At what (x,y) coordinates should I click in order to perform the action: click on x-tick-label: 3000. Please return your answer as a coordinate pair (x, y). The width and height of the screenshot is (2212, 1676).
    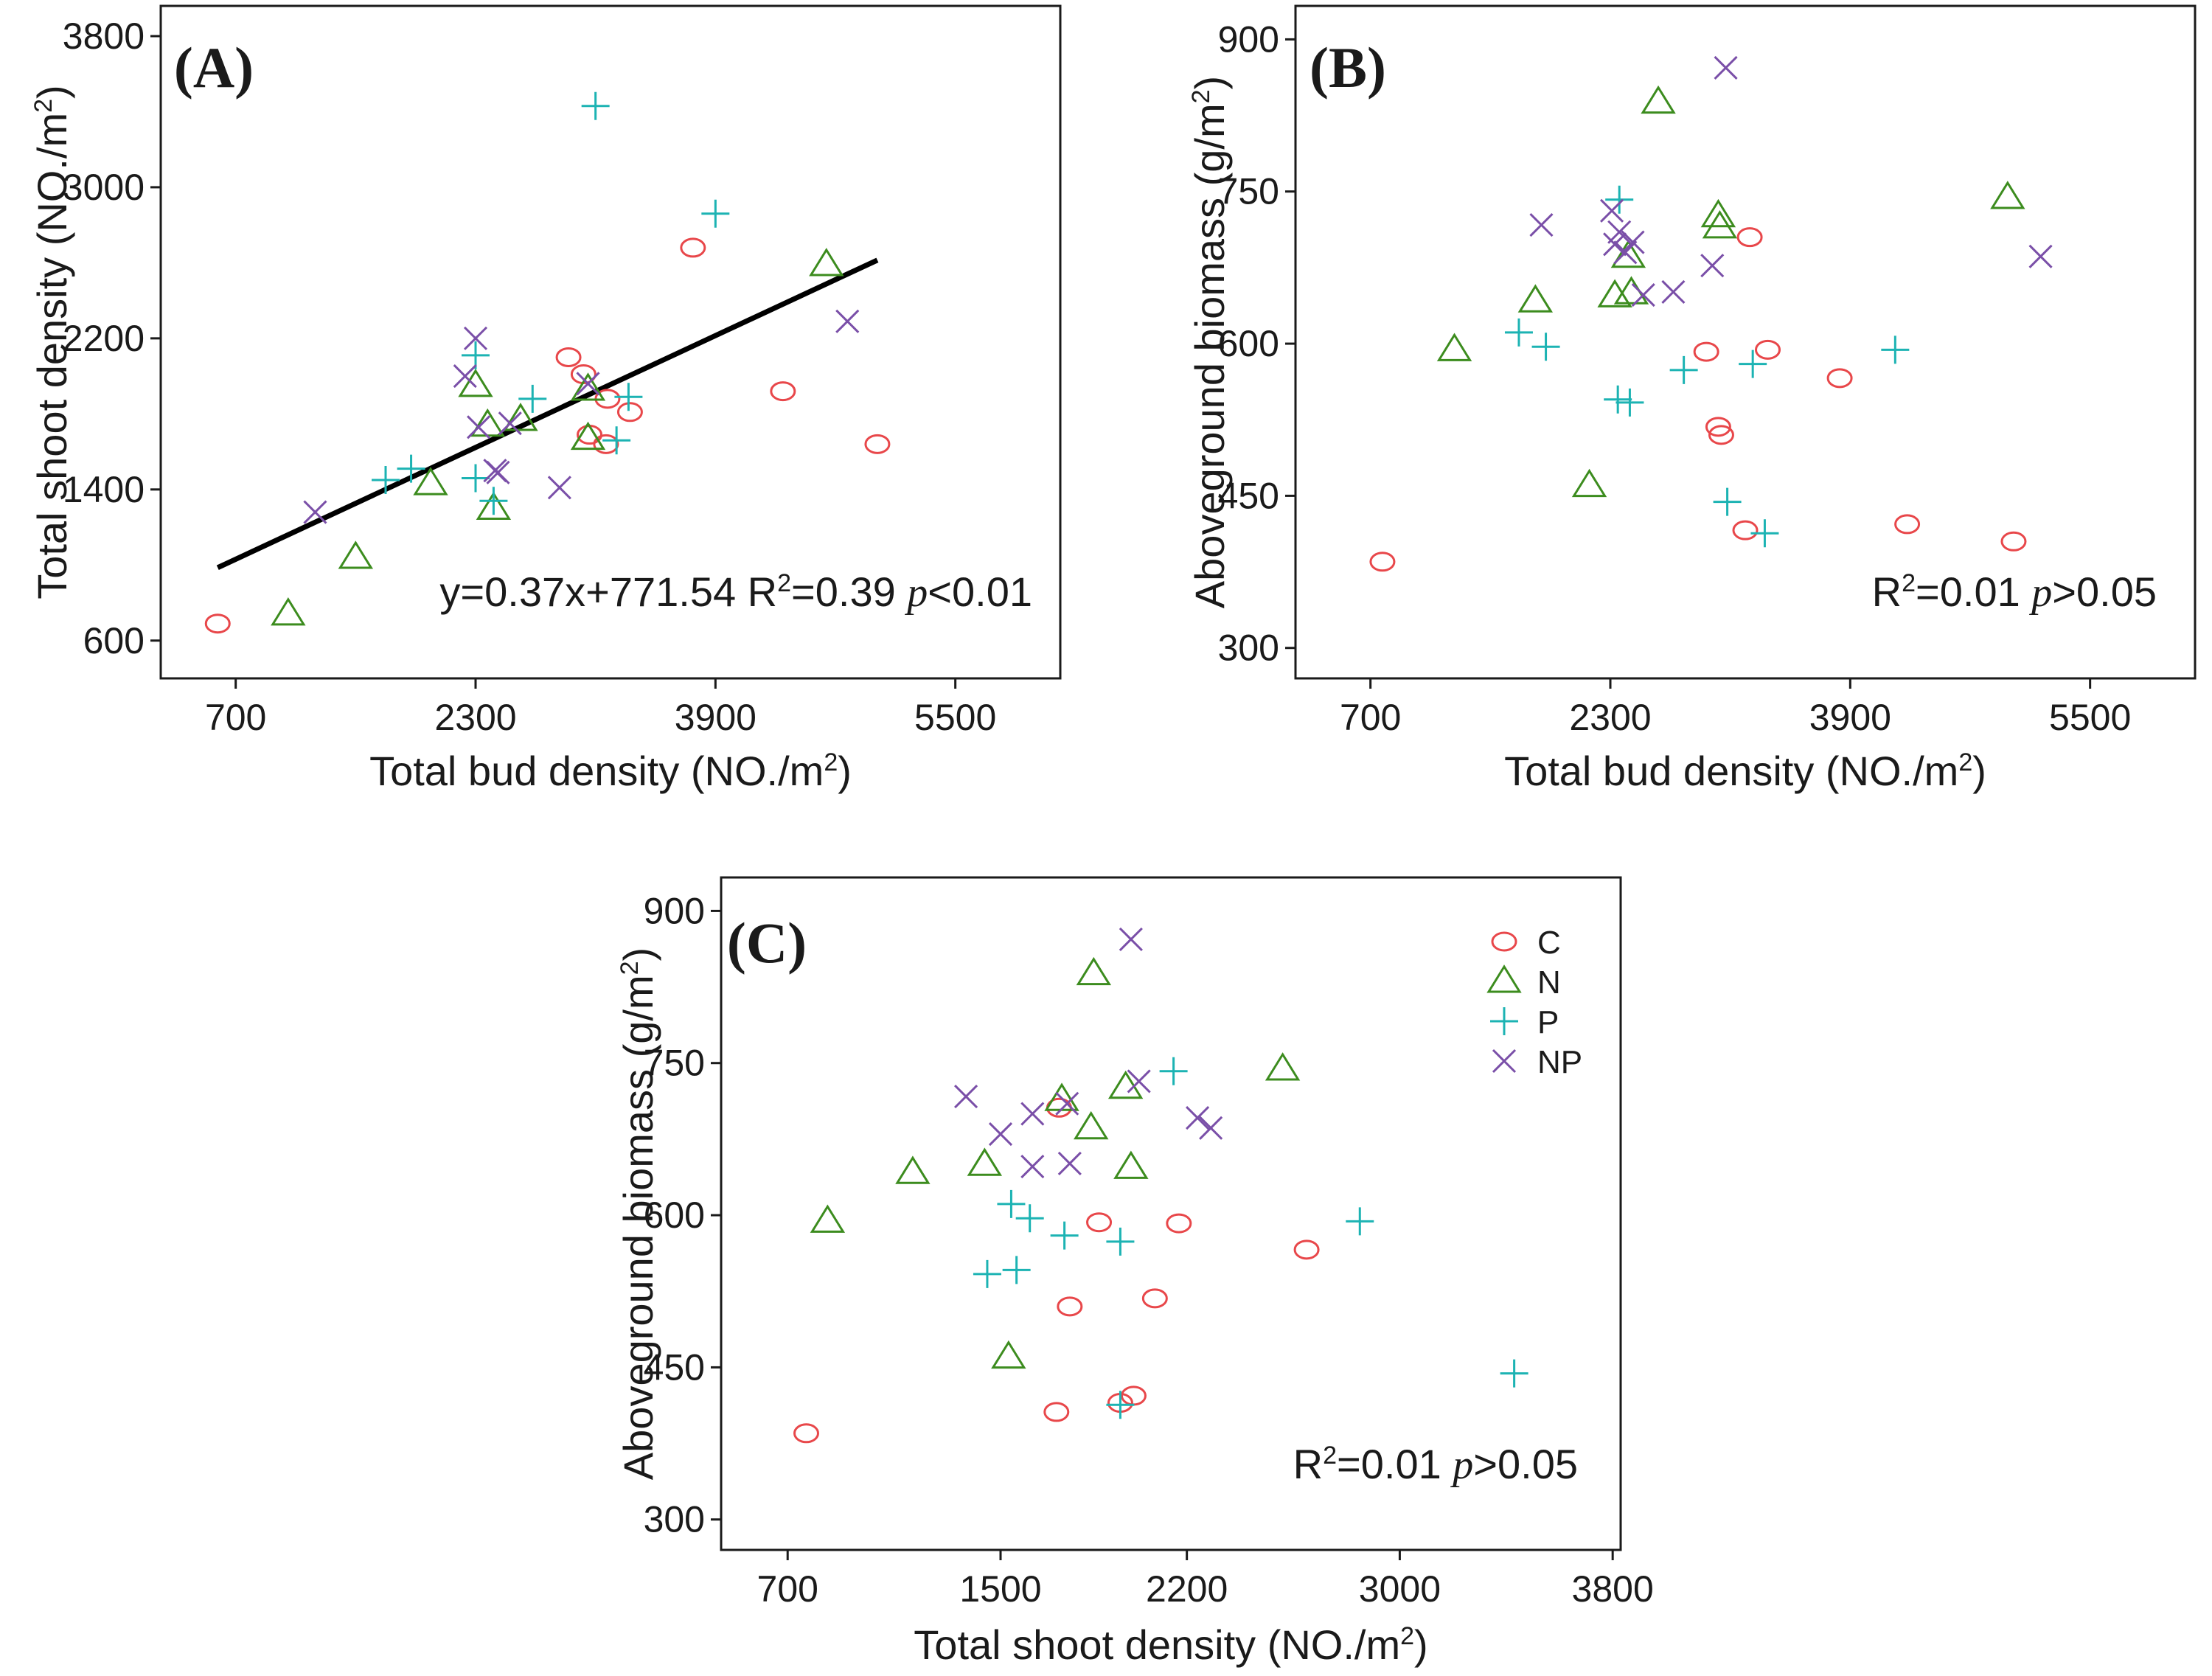
    Looking at the image, I should click on (1400, 1589).